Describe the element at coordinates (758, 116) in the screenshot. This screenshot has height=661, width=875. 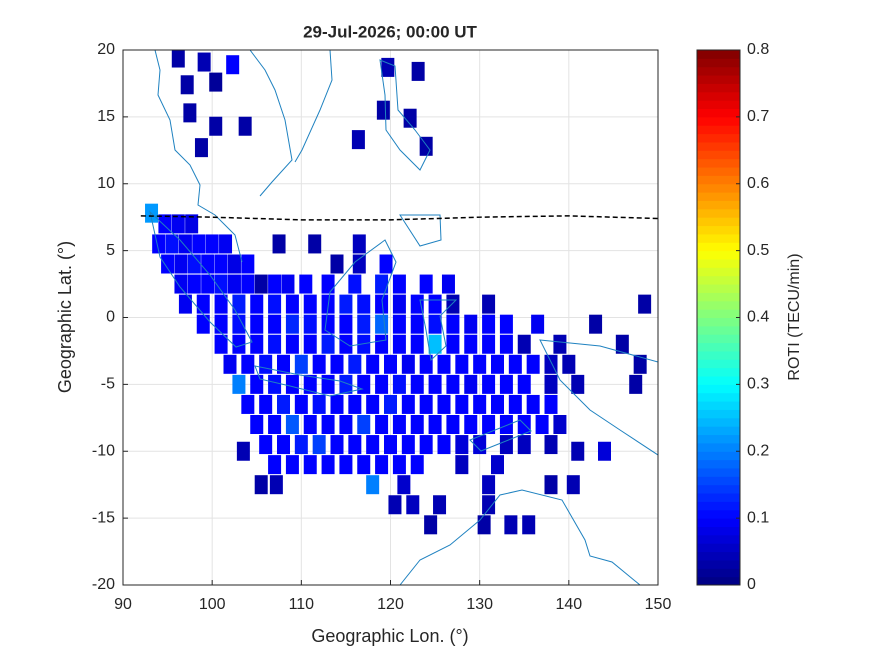
I see `colorbar-tick-label: 0.7` at that location.